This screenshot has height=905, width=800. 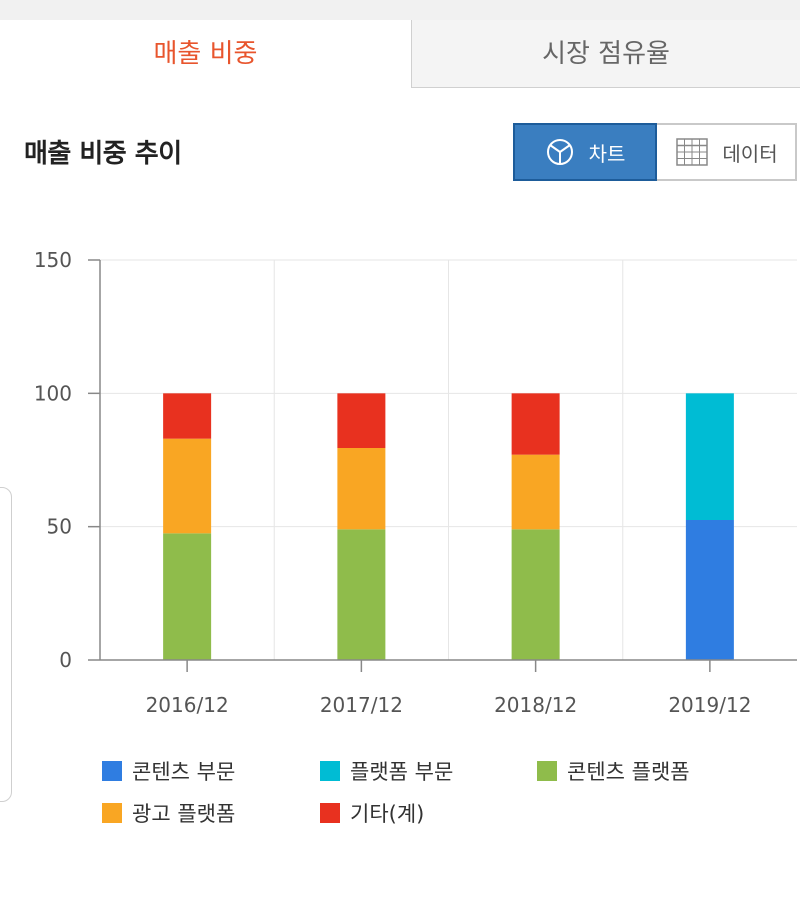 I want to click on tab-market-share: 시장 점유율, so click(x=605, y=54).